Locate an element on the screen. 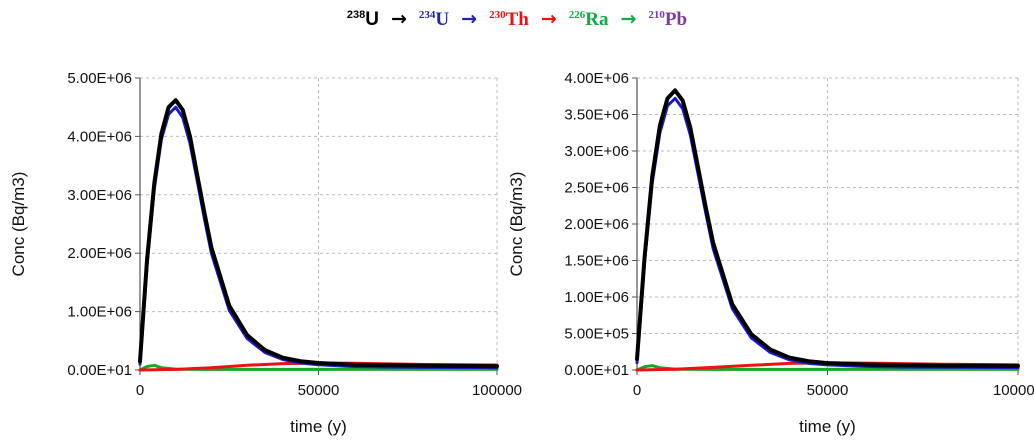 This screenshot has height=441, width=1034. element-symbol: Pb is located at coordinates (676, 19).